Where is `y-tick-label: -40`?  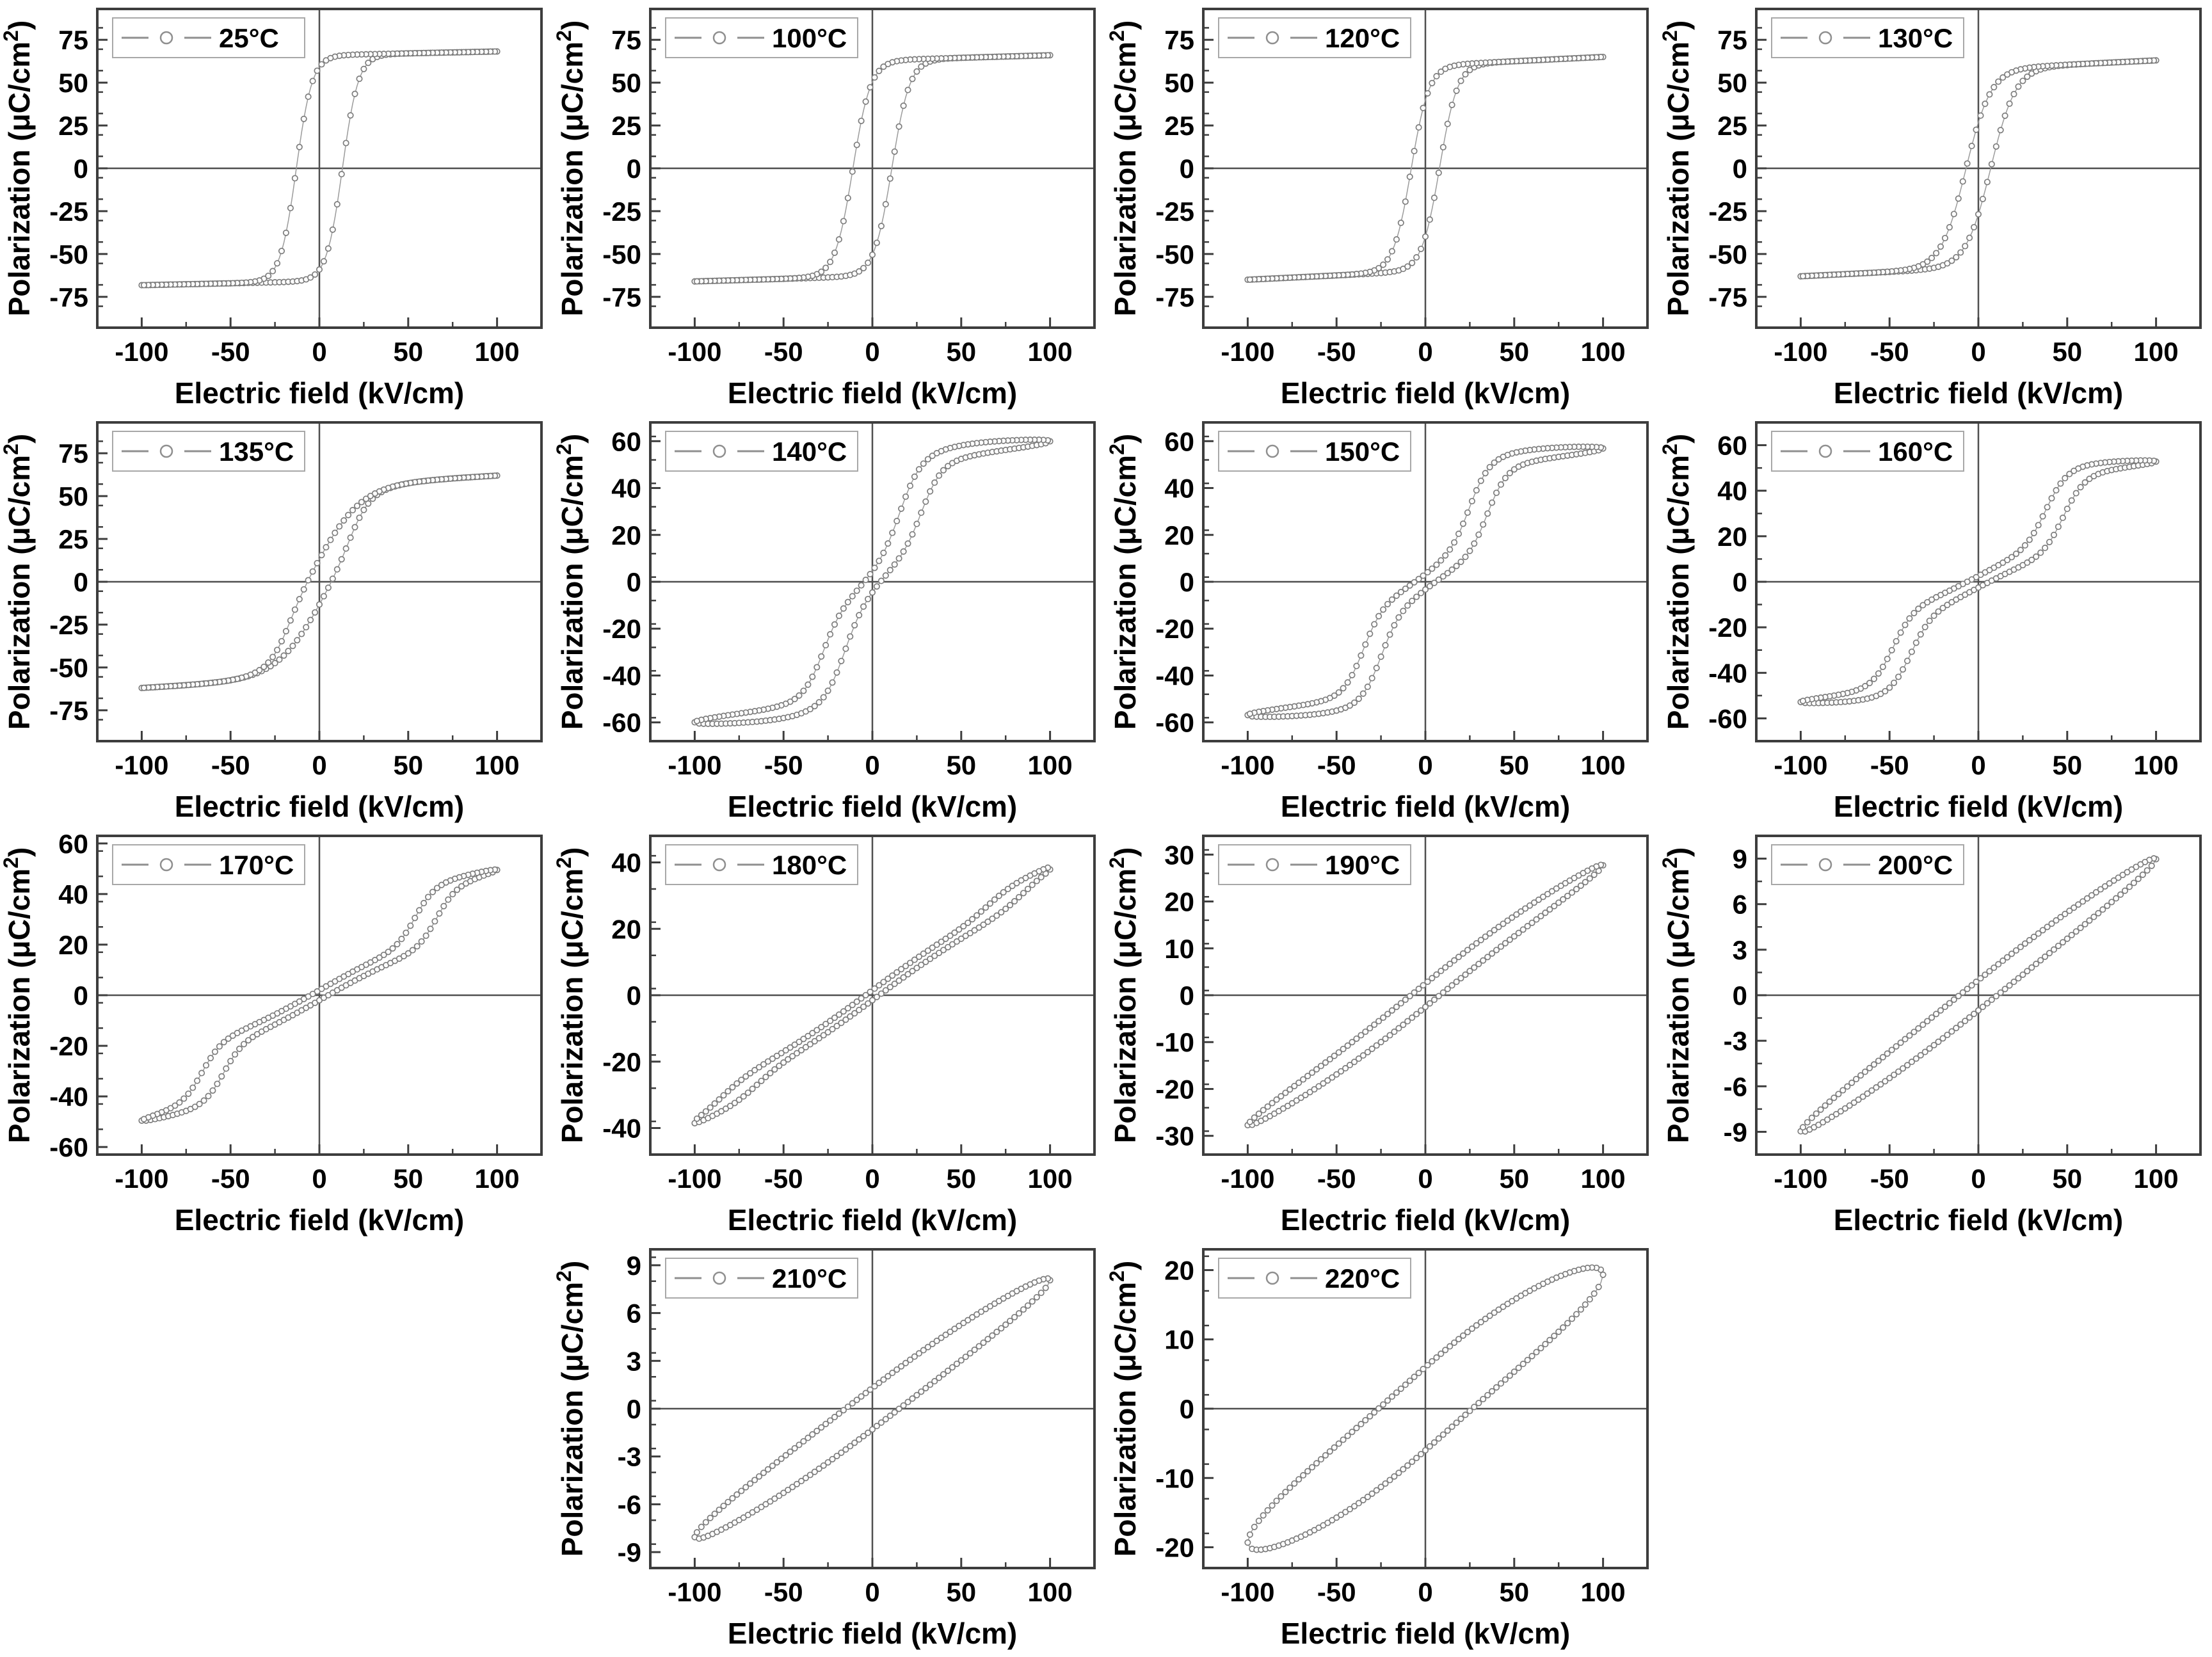
y-tick-label: -40 is located at coordinates (621, 1129).